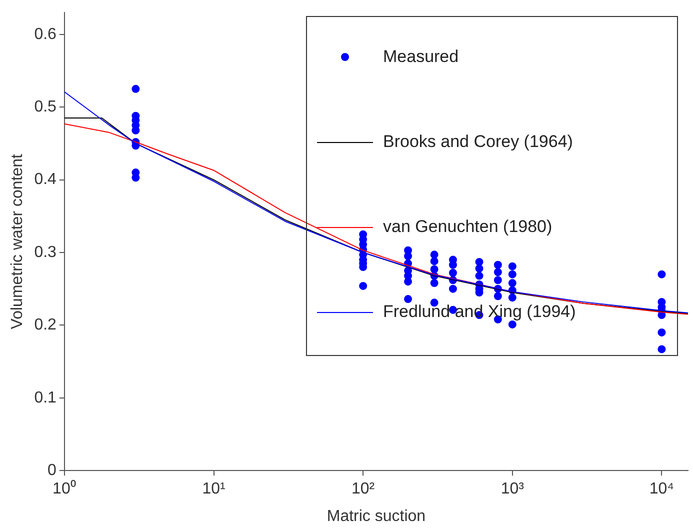 This screenshot has height=532, width=693. What do you see at coordinates (364, 489) in the screenshot?
I see `x-tick-label: 10²` at bounding box center [364, 489].